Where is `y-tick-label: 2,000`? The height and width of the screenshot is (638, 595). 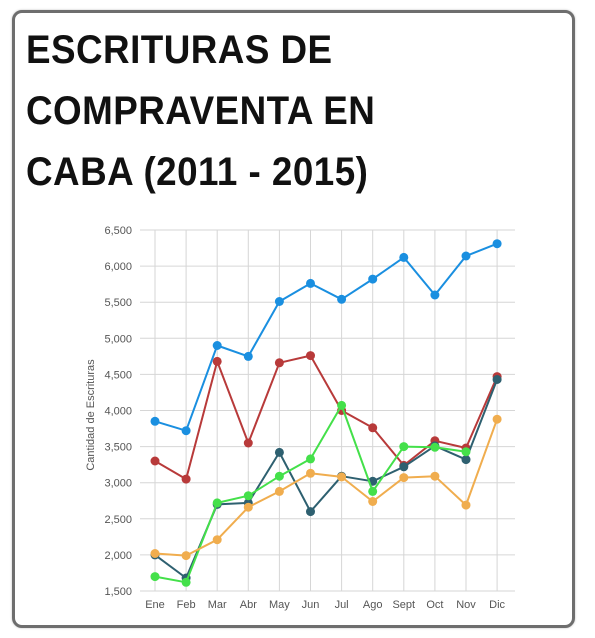
y-tick-label: 2,000 is located at coordinates (118, 556).